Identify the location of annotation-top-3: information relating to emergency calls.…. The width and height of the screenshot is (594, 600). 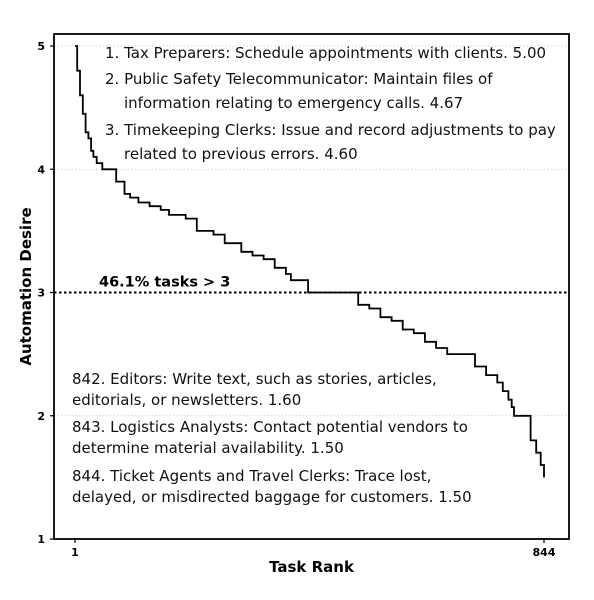
(293, 103).